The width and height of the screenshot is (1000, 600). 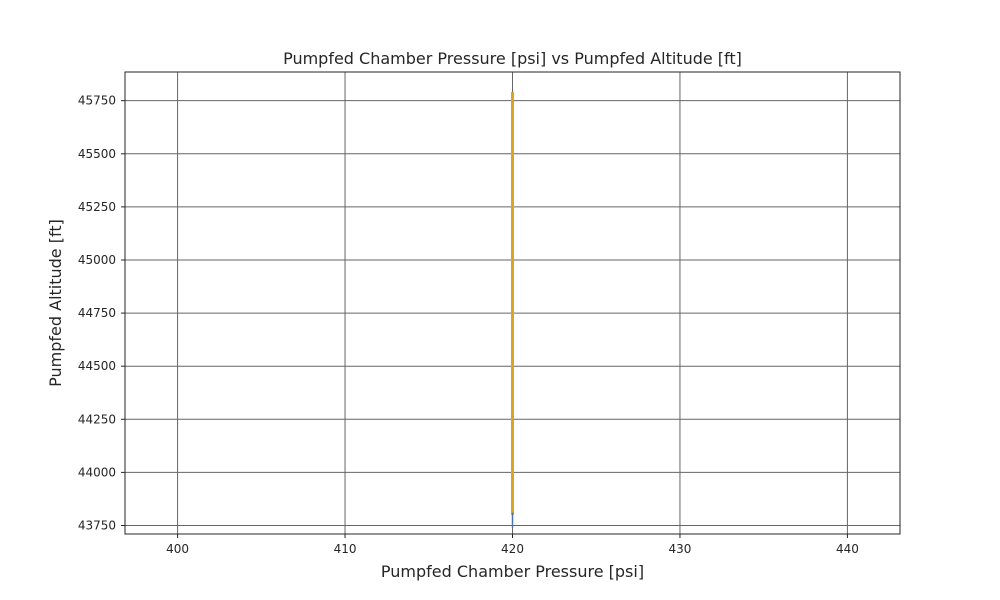 What do you see at coordinates (97, 101) in the screenshot?
I see `y-tick-label: 45750` at bounding box center [97, 101].